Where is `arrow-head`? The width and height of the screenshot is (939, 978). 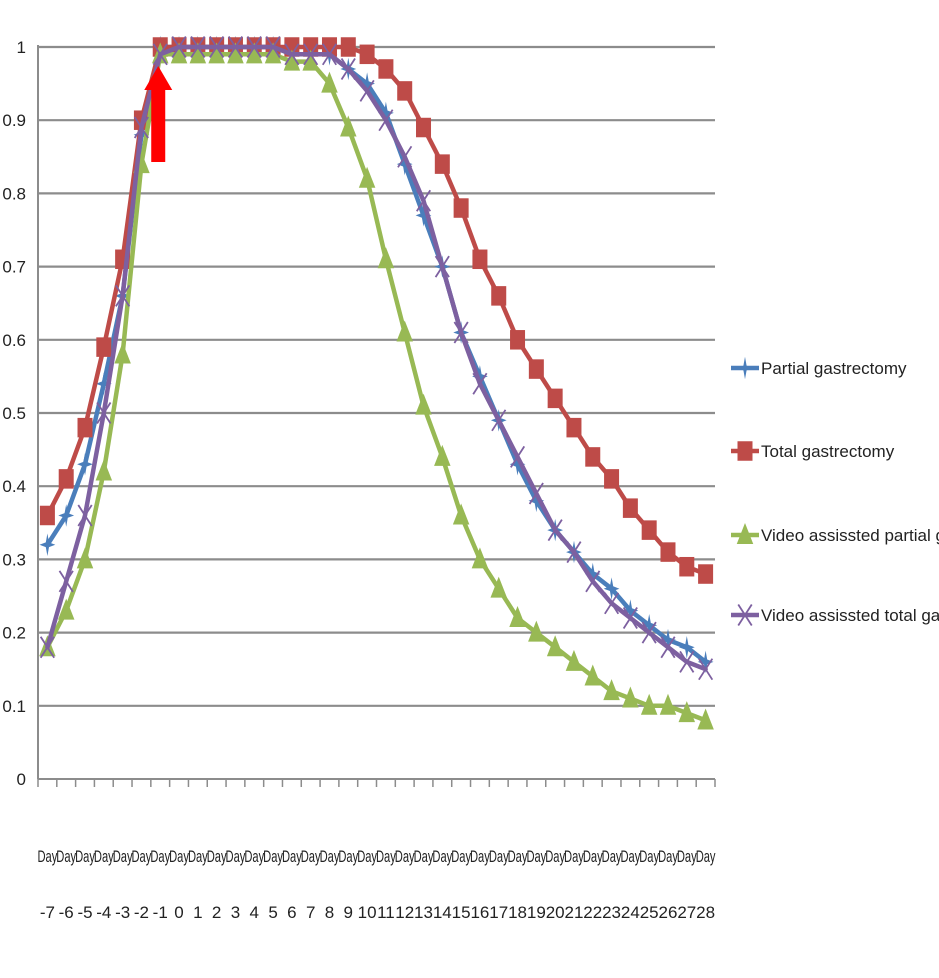
arrow-head is located at coordinates (158, 78).